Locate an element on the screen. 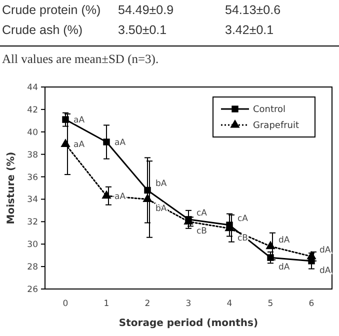 The height and width of the screenshot is (336, 339). x-tick-label: 1 is located at coordinates (107, 304).